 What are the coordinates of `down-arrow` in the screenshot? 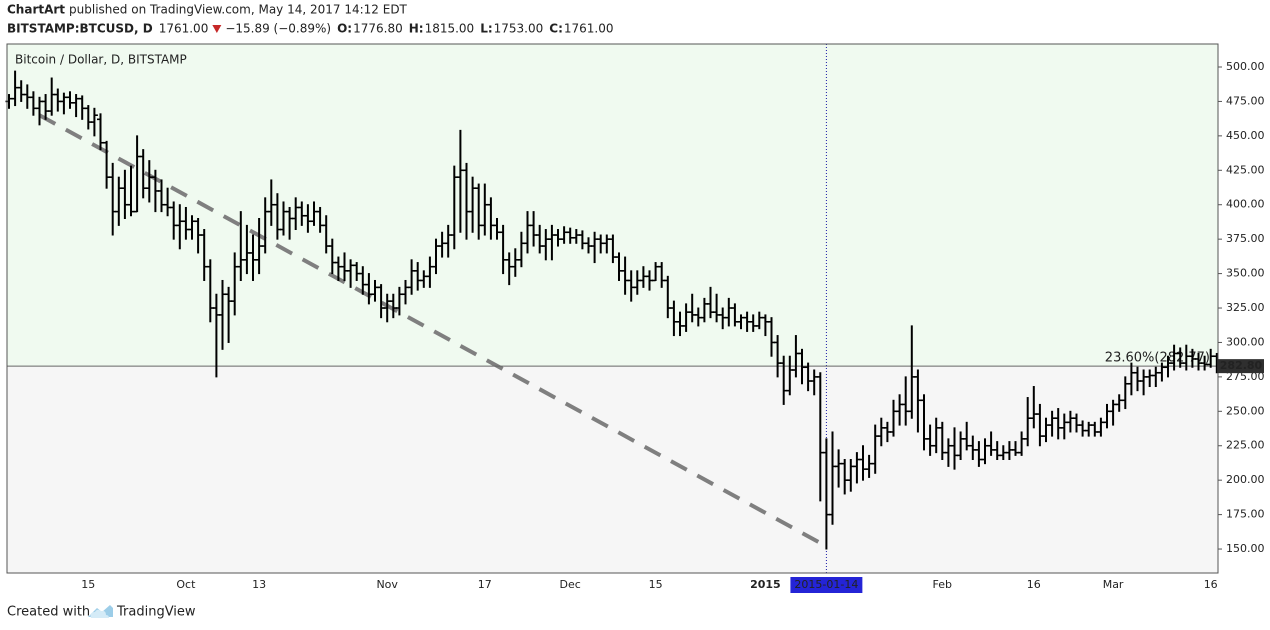 It's located at (217, 29).